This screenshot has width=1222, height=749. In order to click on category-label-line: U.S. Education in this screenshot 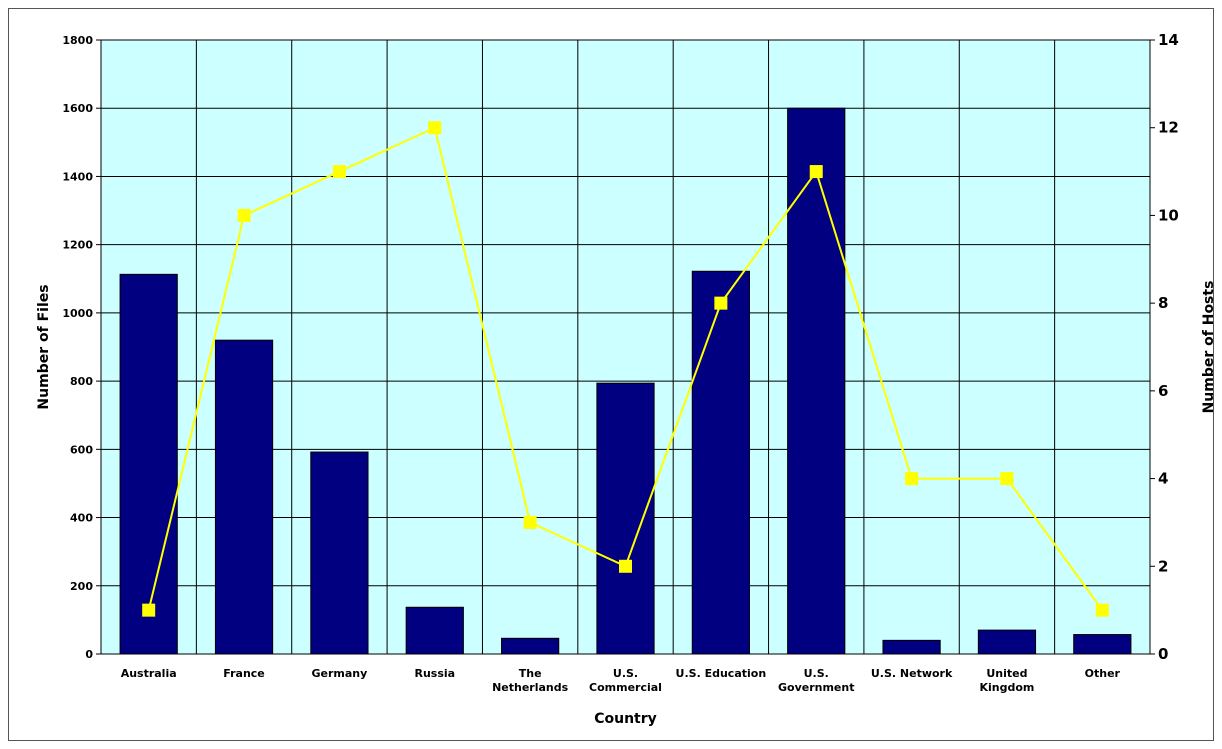, I will do `click(721, 673)`.